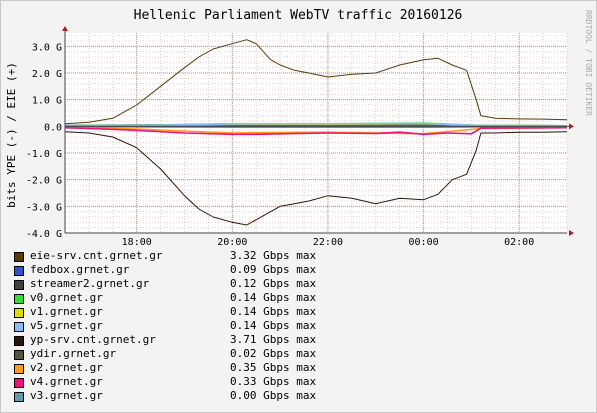  I want to click on series-line-v4, so click(316, 131).